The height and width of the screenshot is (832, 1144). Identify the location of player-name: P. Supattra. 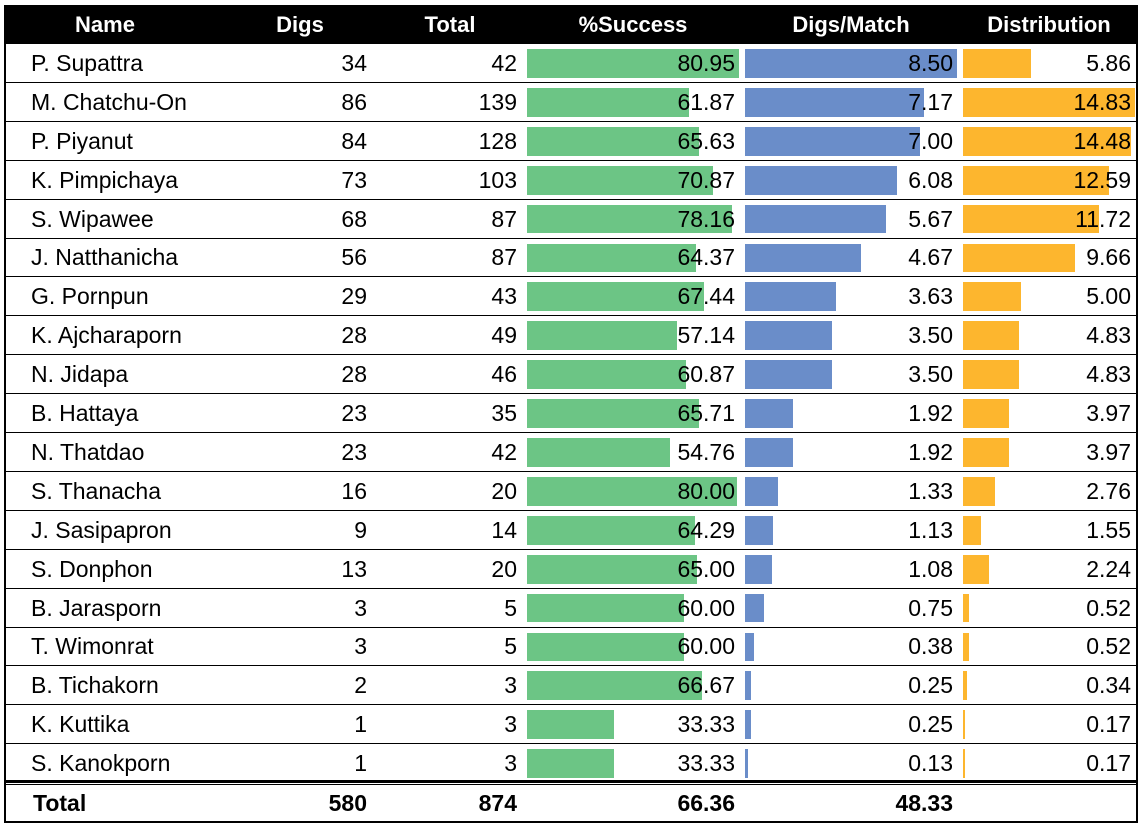
(87, 62).